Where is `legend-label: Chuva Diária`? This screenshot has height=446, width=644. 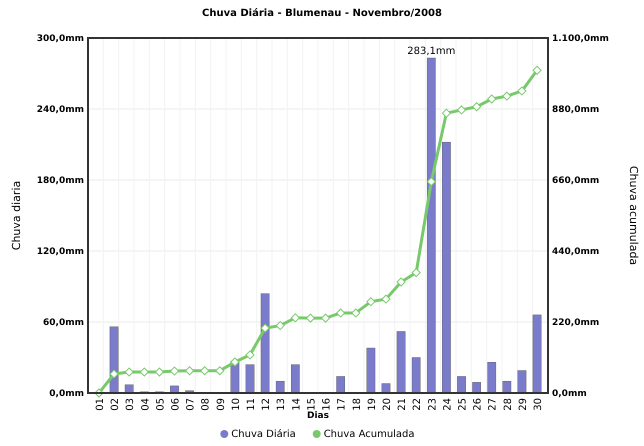
legend-label: Chuva Diária is located at coordinates (263, 434).